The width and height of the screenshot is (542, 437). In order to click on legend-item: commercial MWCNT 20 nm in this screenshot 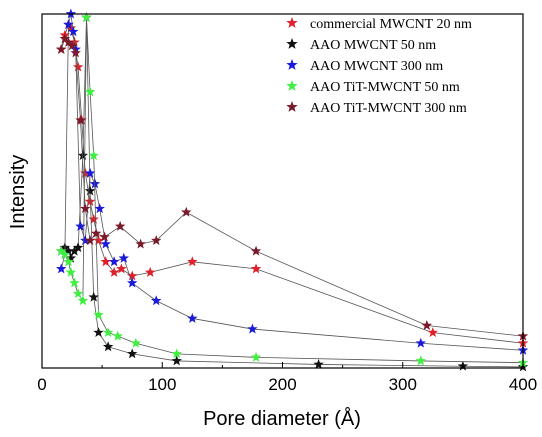, I will do `click(379, 24)`.